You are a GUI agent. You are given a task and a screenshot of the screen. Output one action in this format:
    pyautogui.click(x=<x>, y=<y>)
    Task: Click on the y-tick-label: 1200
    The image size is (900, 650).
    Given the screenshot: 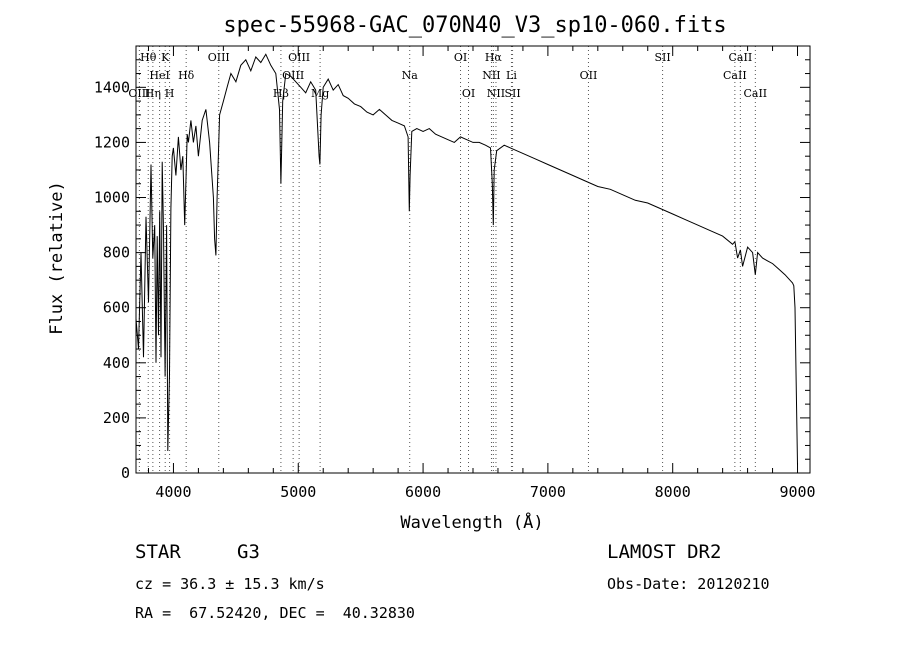 What is the action you would take?
    pyautogui.click(x=112, y=142)
    